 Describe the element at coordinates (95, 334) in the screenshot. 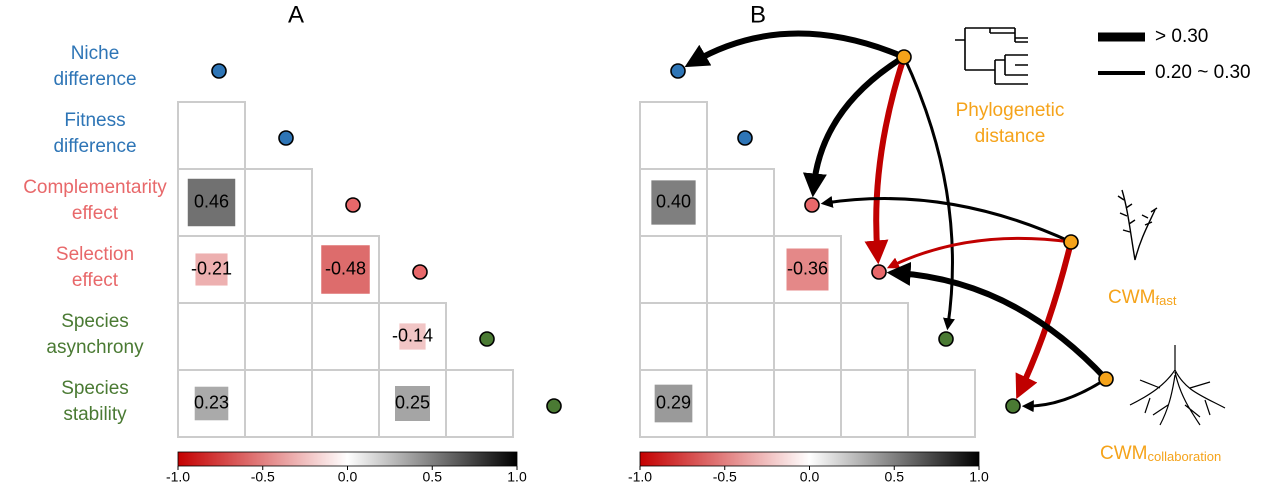

I see `label: Species asynchrony` at that location.